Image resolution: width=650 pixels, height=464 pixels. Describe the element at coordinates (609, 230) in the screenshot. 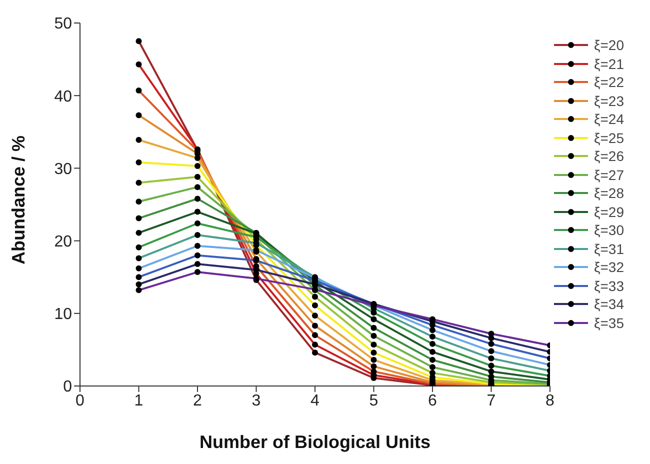

I see `legend-label: ξ=30` at that location.